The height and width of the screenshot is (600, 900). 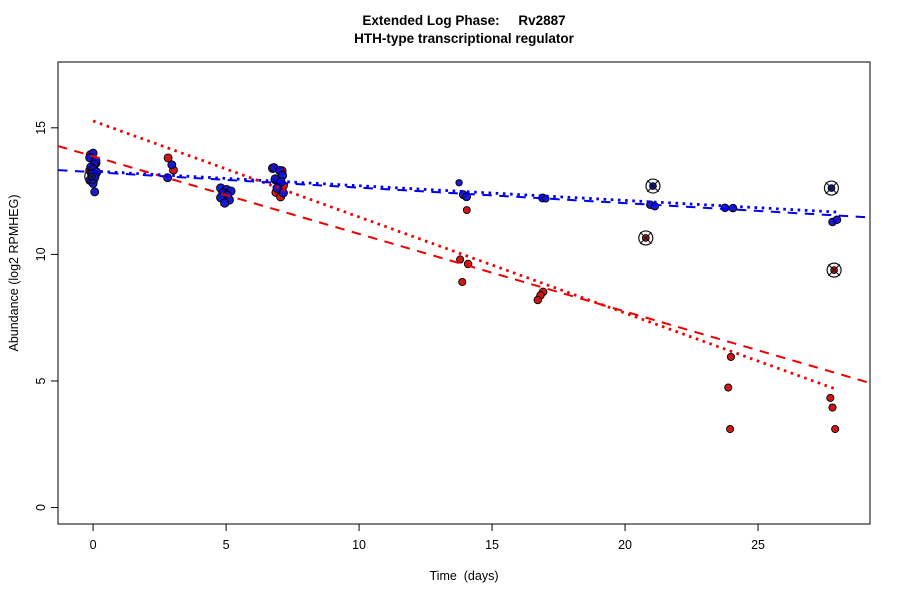 I want to click on x-axis-tick-label: 0, so click(x=93, y=545).